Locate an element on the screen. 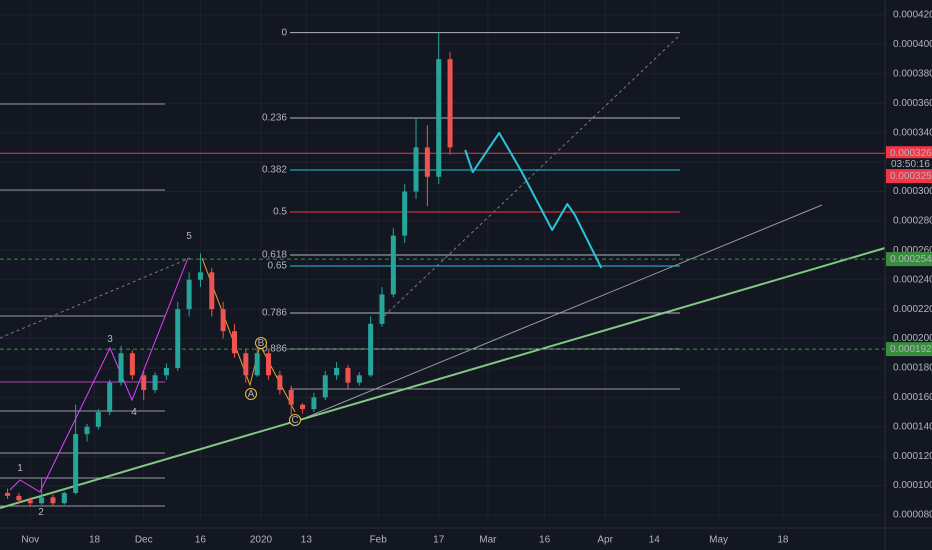 Image resolution: width=932 pixels, height=550 pixels. x-tick-label: Apr is located at coordinates (605, 540).